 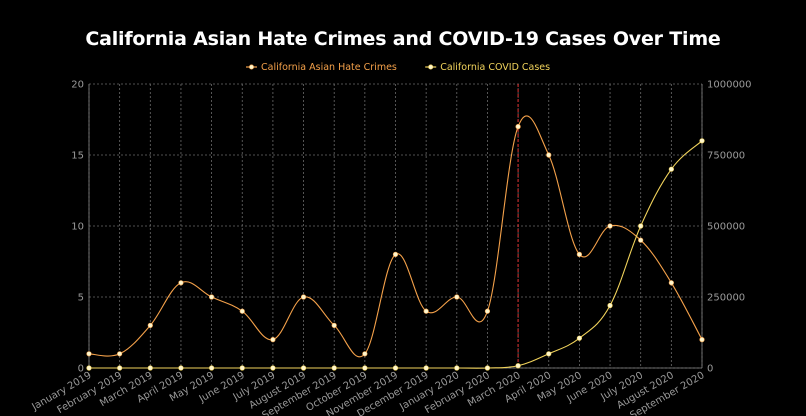 I want to click on y-right-tick-label: 0, so click(x=710, y=369).